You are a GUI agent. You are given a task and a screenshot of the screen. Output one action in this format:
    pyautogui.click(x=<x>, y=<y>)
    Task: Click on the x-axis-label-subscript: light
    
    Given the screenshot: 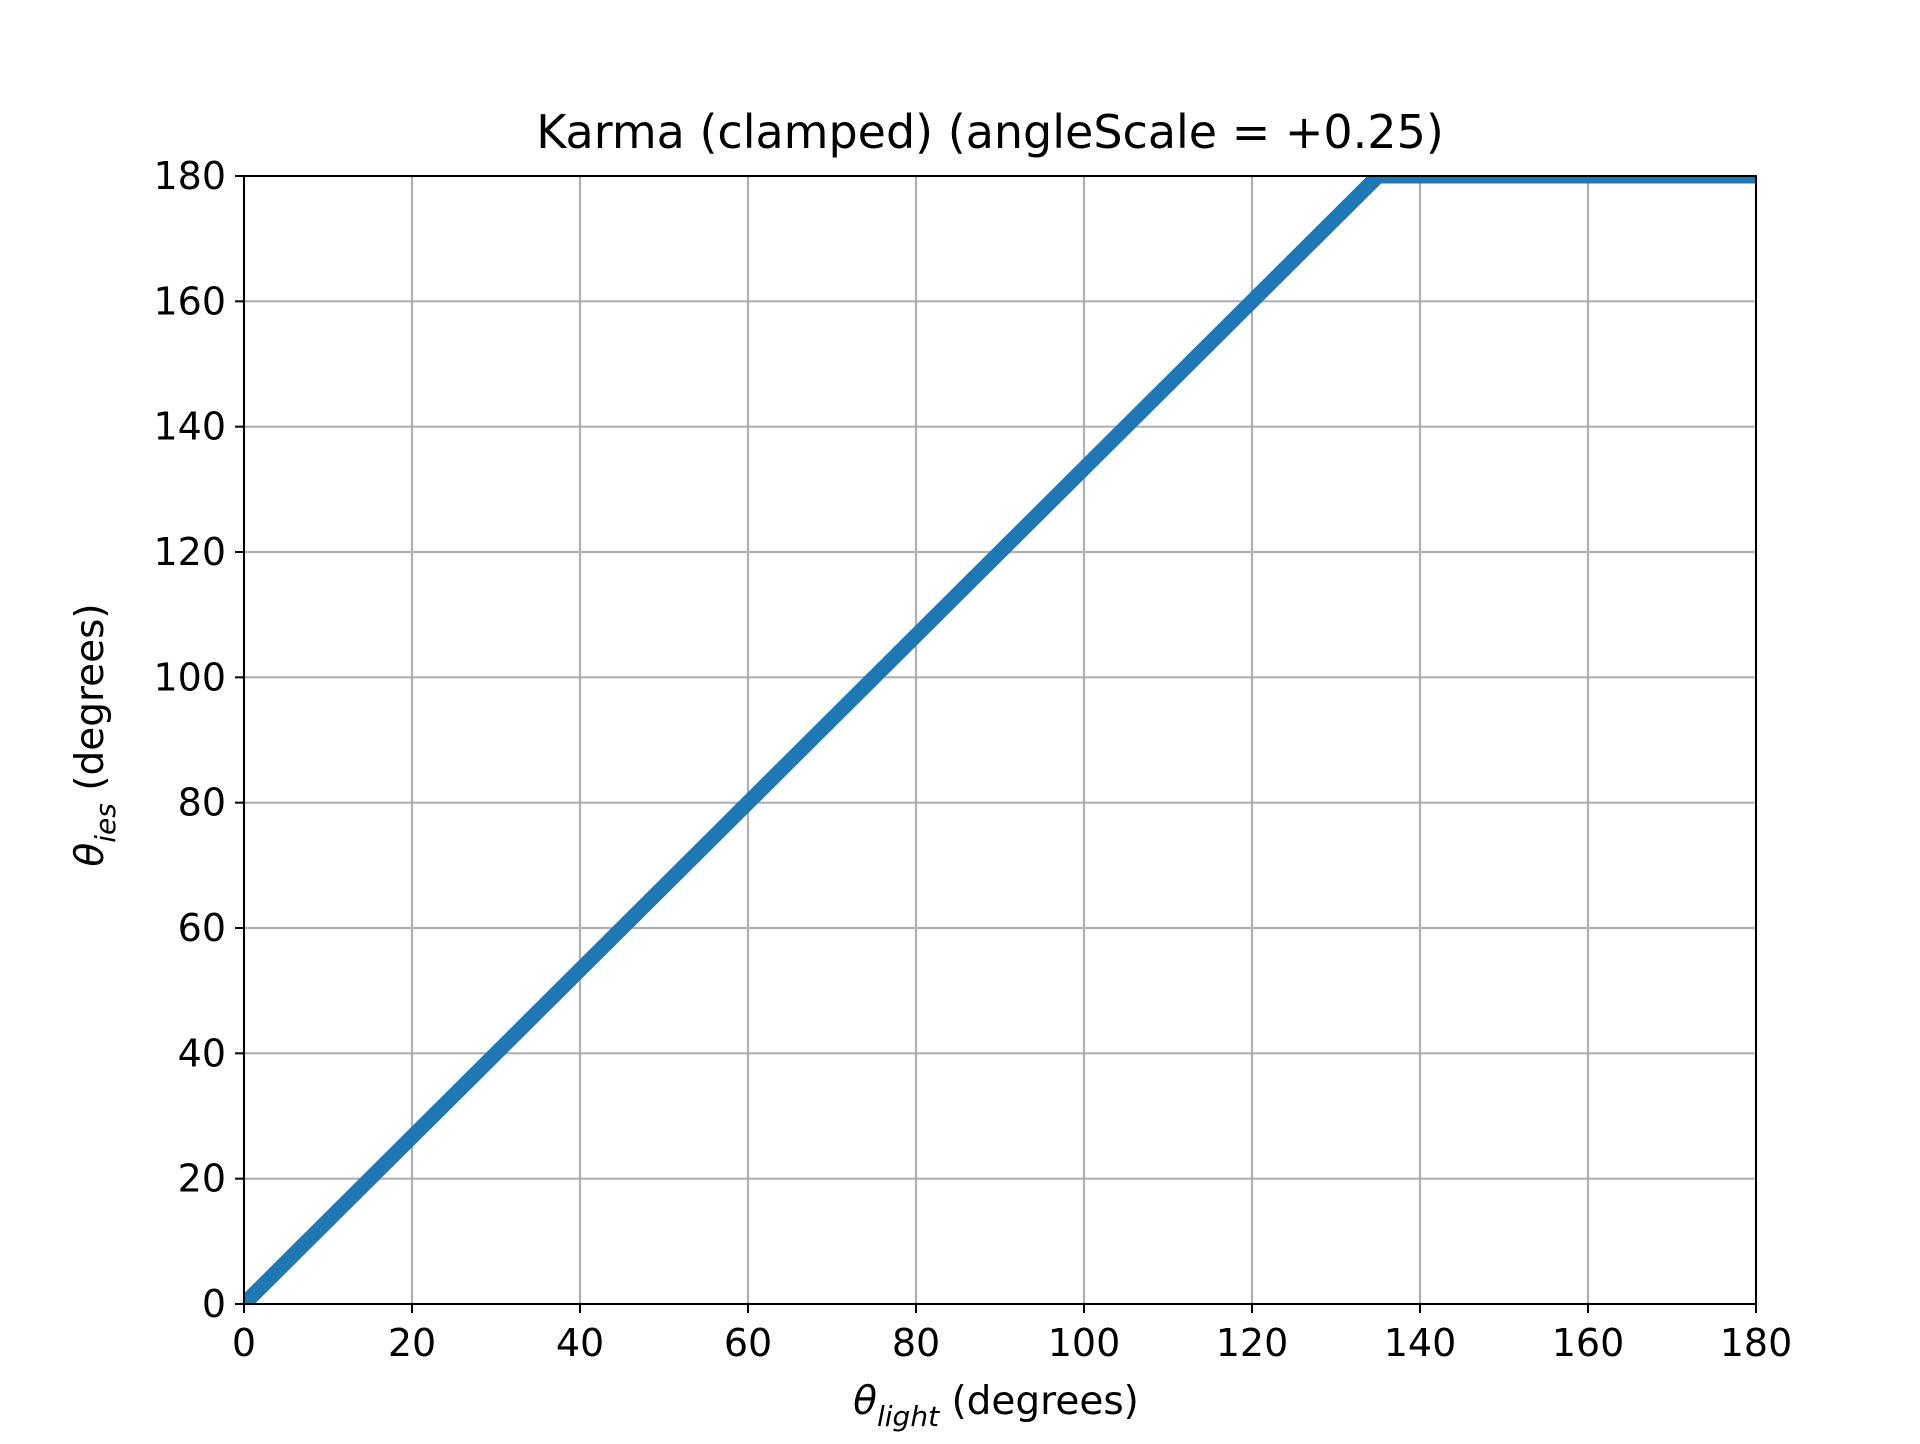 What is the action you would take?
    pyautogui.click(x=908, y=1416)
    